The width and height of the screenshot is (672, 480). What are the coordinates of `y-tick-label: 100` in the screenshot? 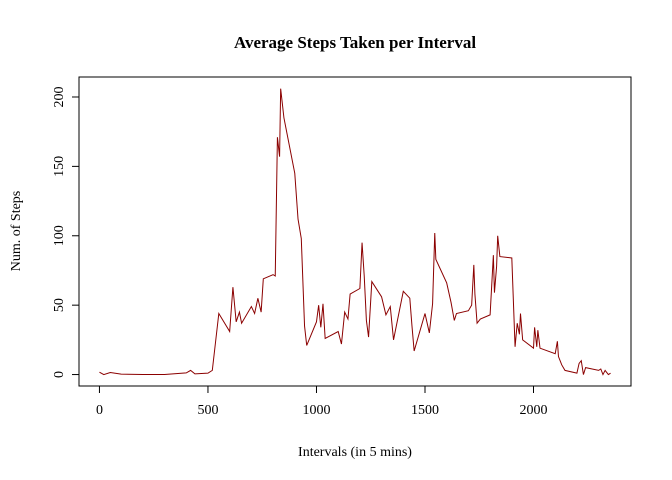 It's located at (59, 235).